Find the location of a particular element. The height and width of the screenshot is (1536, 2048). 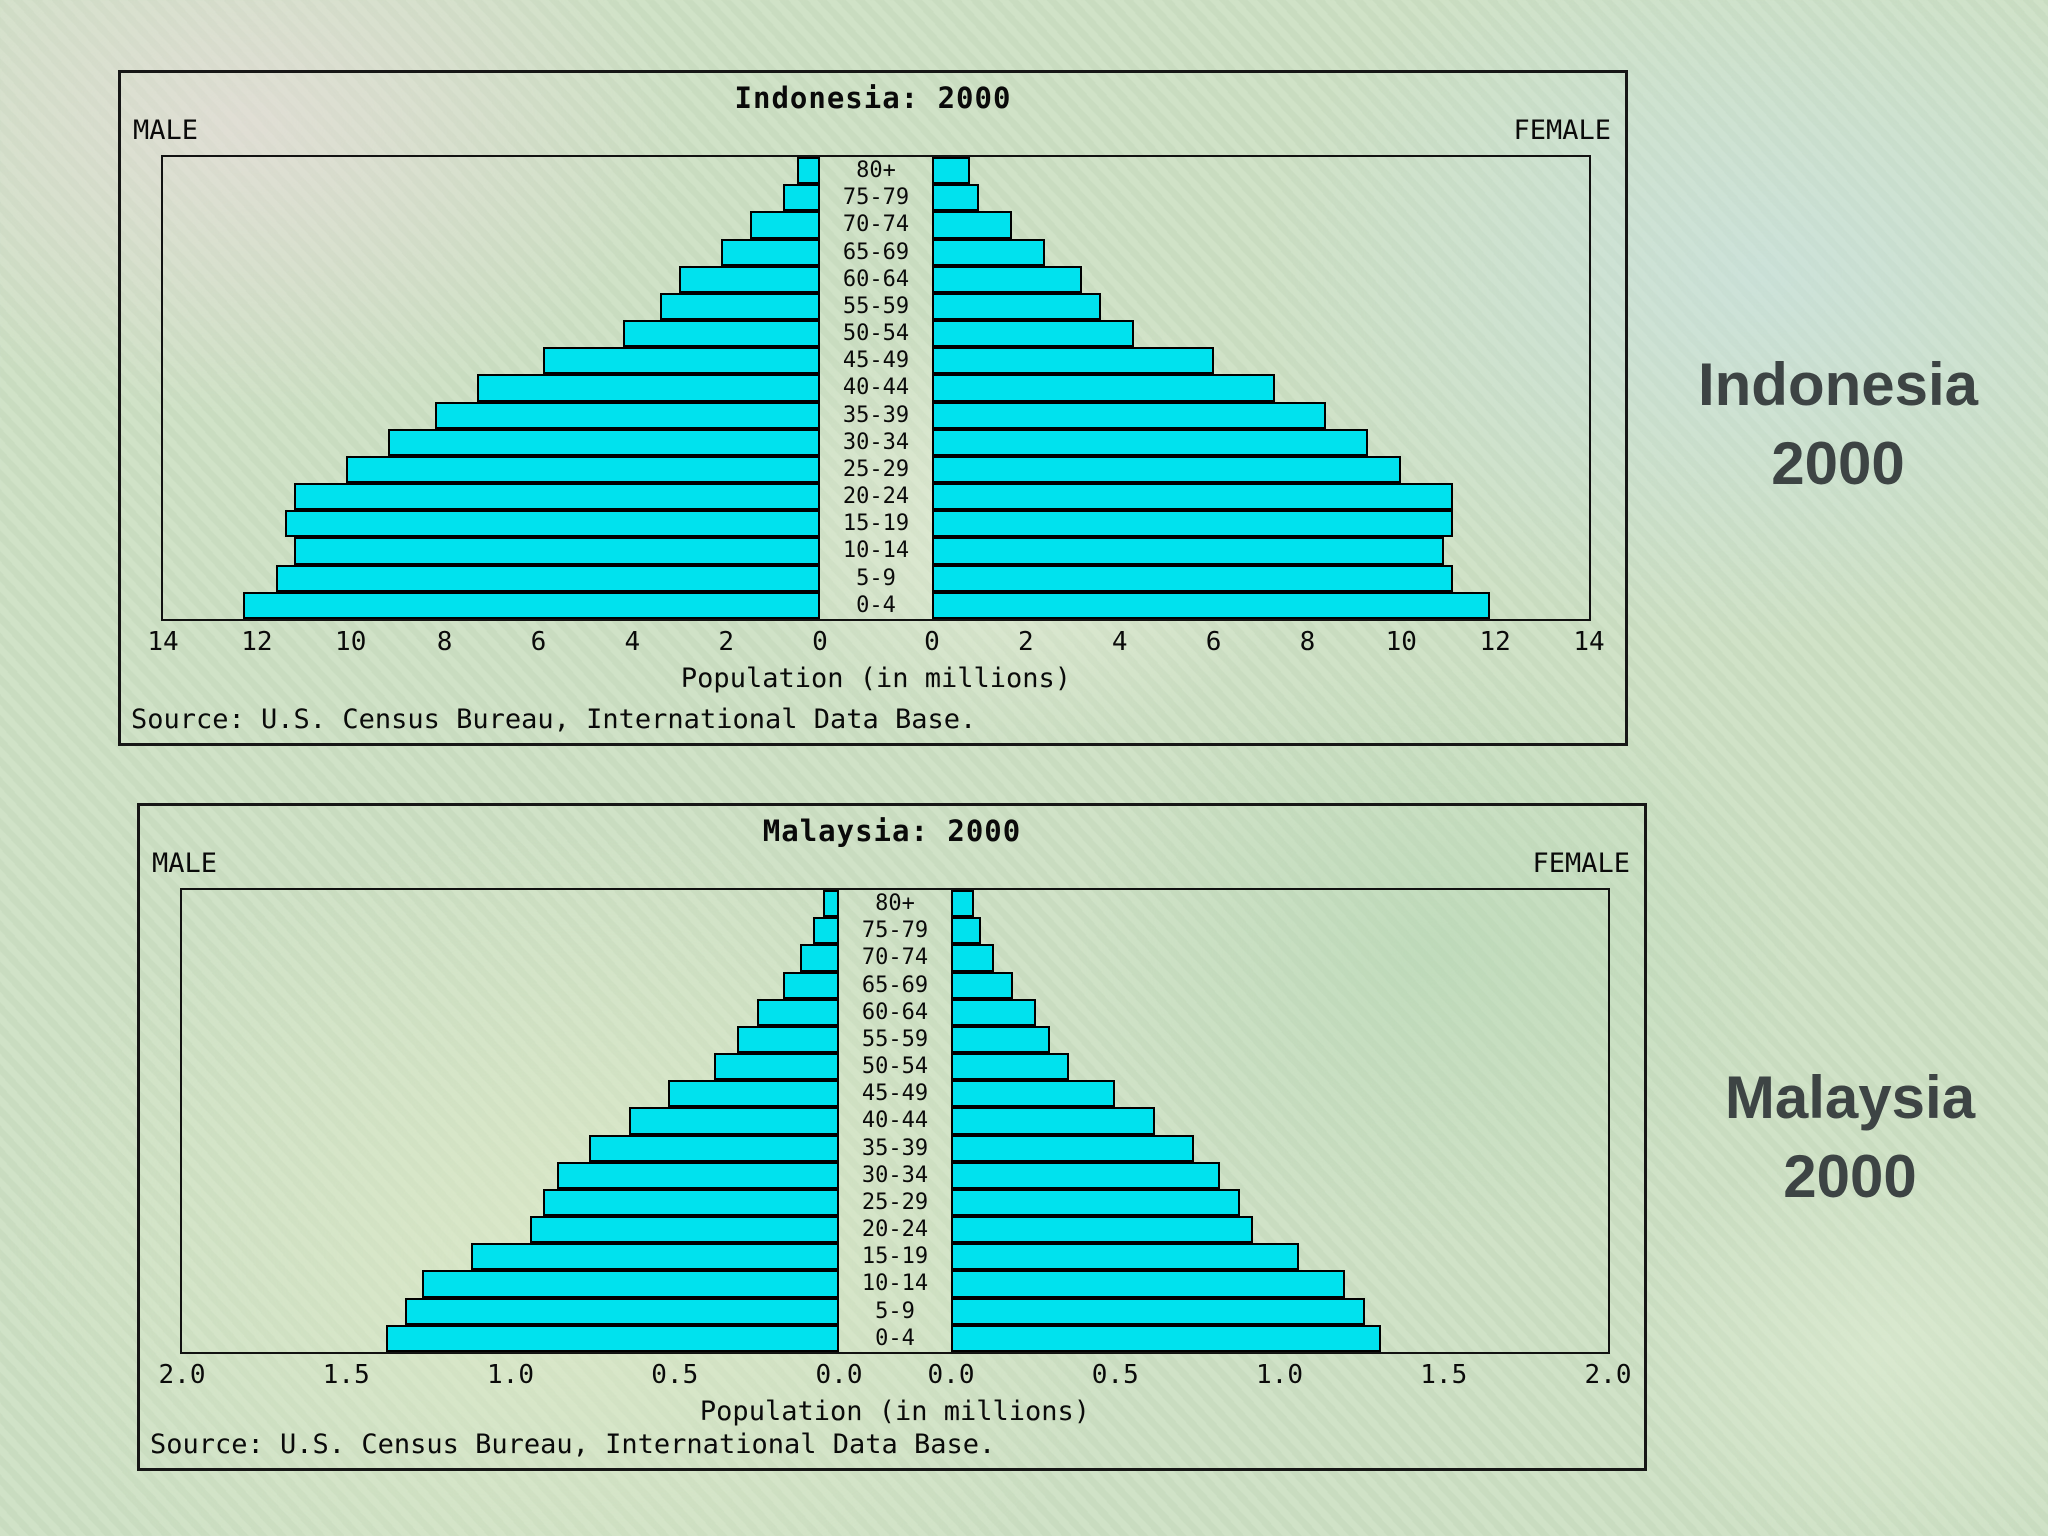

axis-tick-label: 1.5 is located at coordinates (1444, 1375).